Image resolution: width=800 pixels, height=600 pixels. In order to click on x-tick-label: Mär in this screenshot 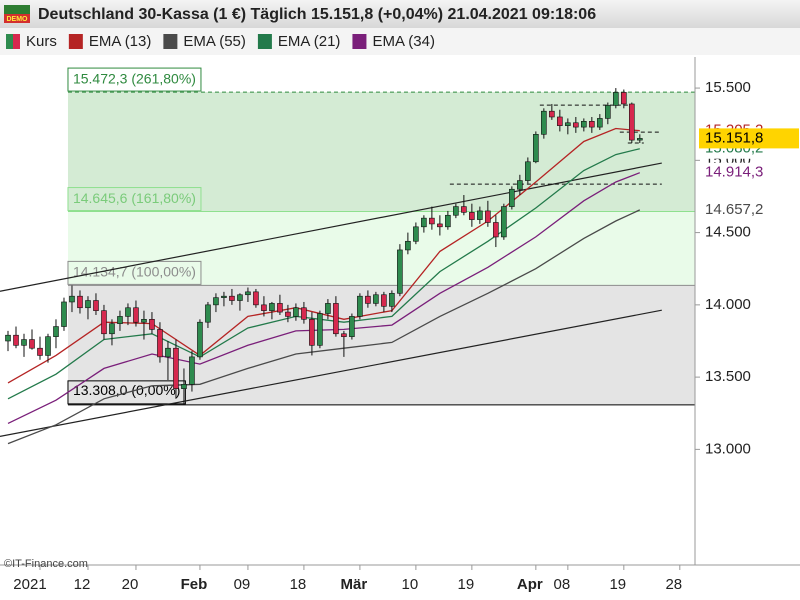, I will do `click(354, 584)`.